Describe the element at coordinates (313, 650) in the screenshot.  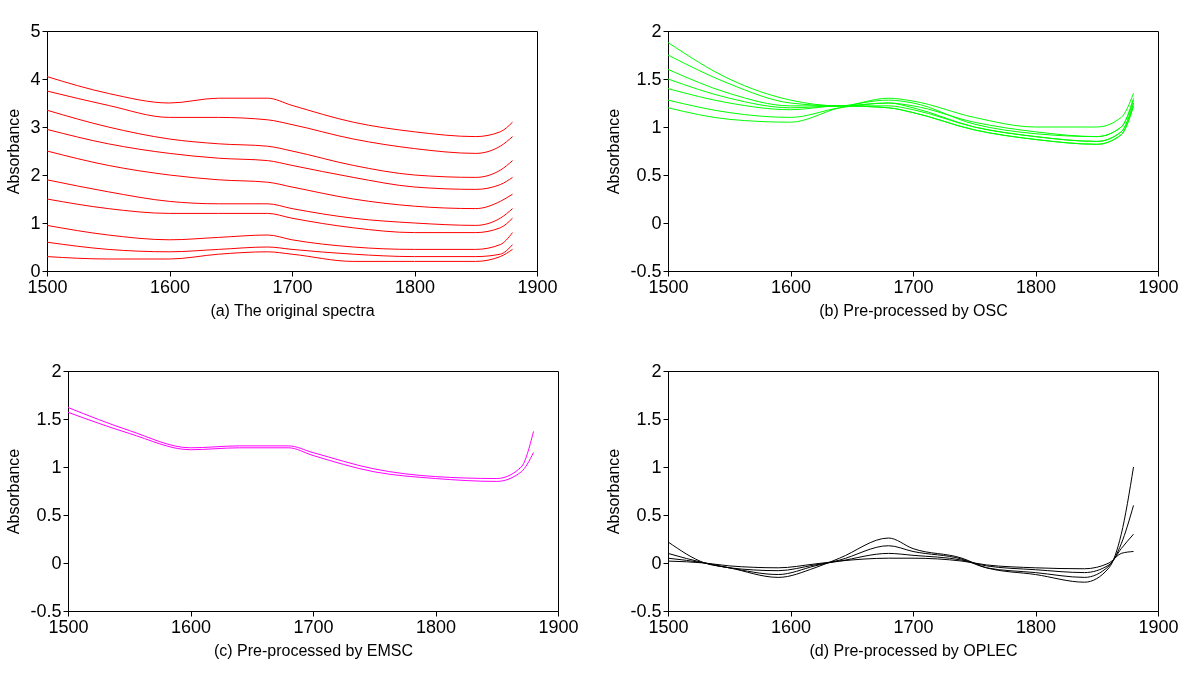
I see `x-axis-title: (c) Pre-processed by EMSC` at that location.